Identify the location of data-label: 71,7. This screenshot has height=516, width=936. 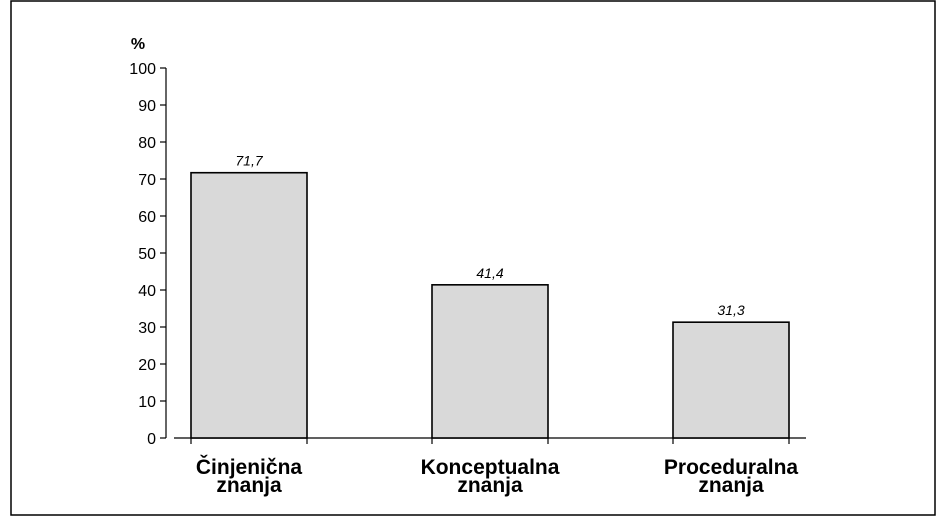
(249, 161).